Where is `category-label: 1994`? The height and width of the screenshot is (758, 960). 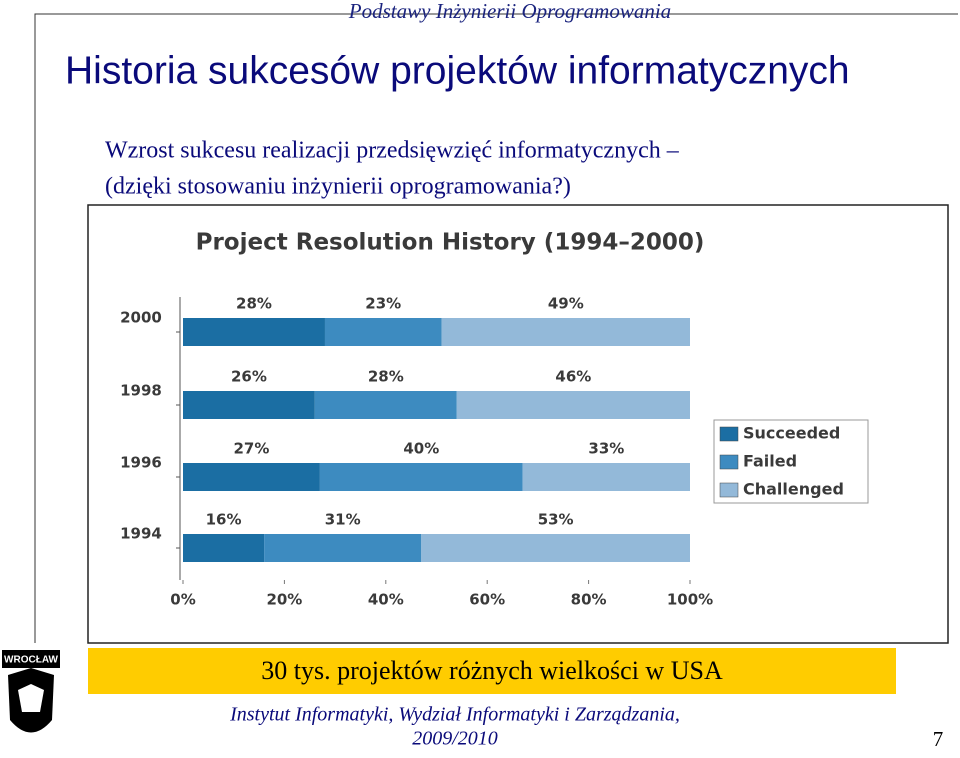
category-label: 1994 is located at coordinates (141, 534).